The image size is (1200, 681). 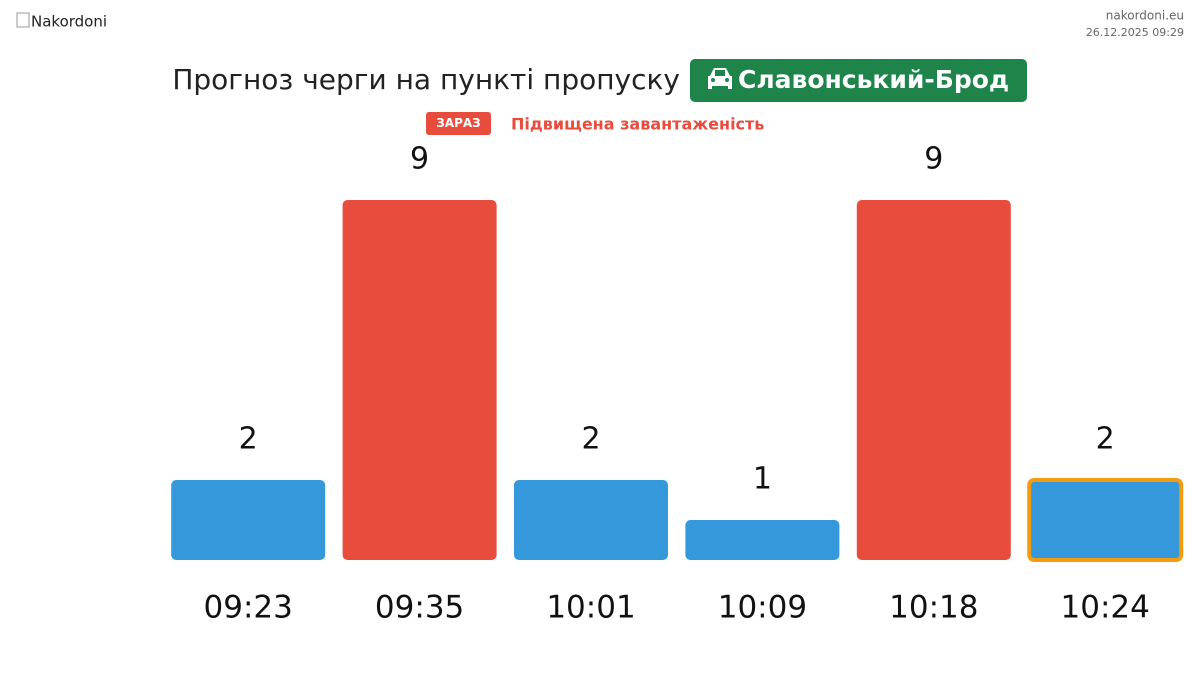 What do you see at coordinates (637, 124) in the screenshot?
I see `status-text: Підвищена завантаженість` at bounding box center [637, 124].